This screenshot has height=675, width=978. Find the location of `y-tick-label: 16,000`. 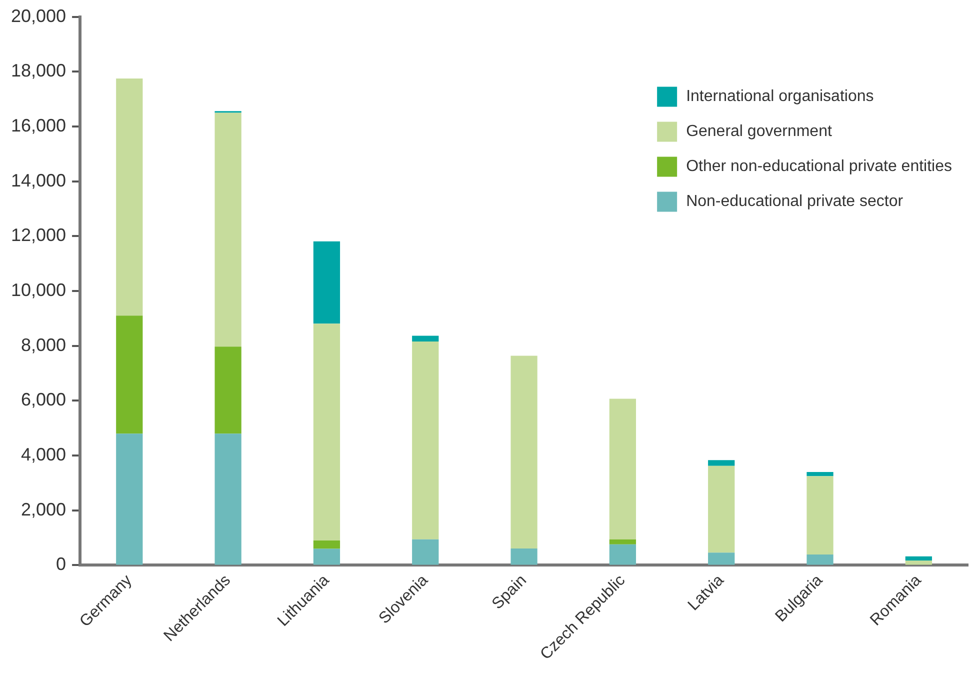

y-tick-label: 16,000 is located at coordinates (38, 125).